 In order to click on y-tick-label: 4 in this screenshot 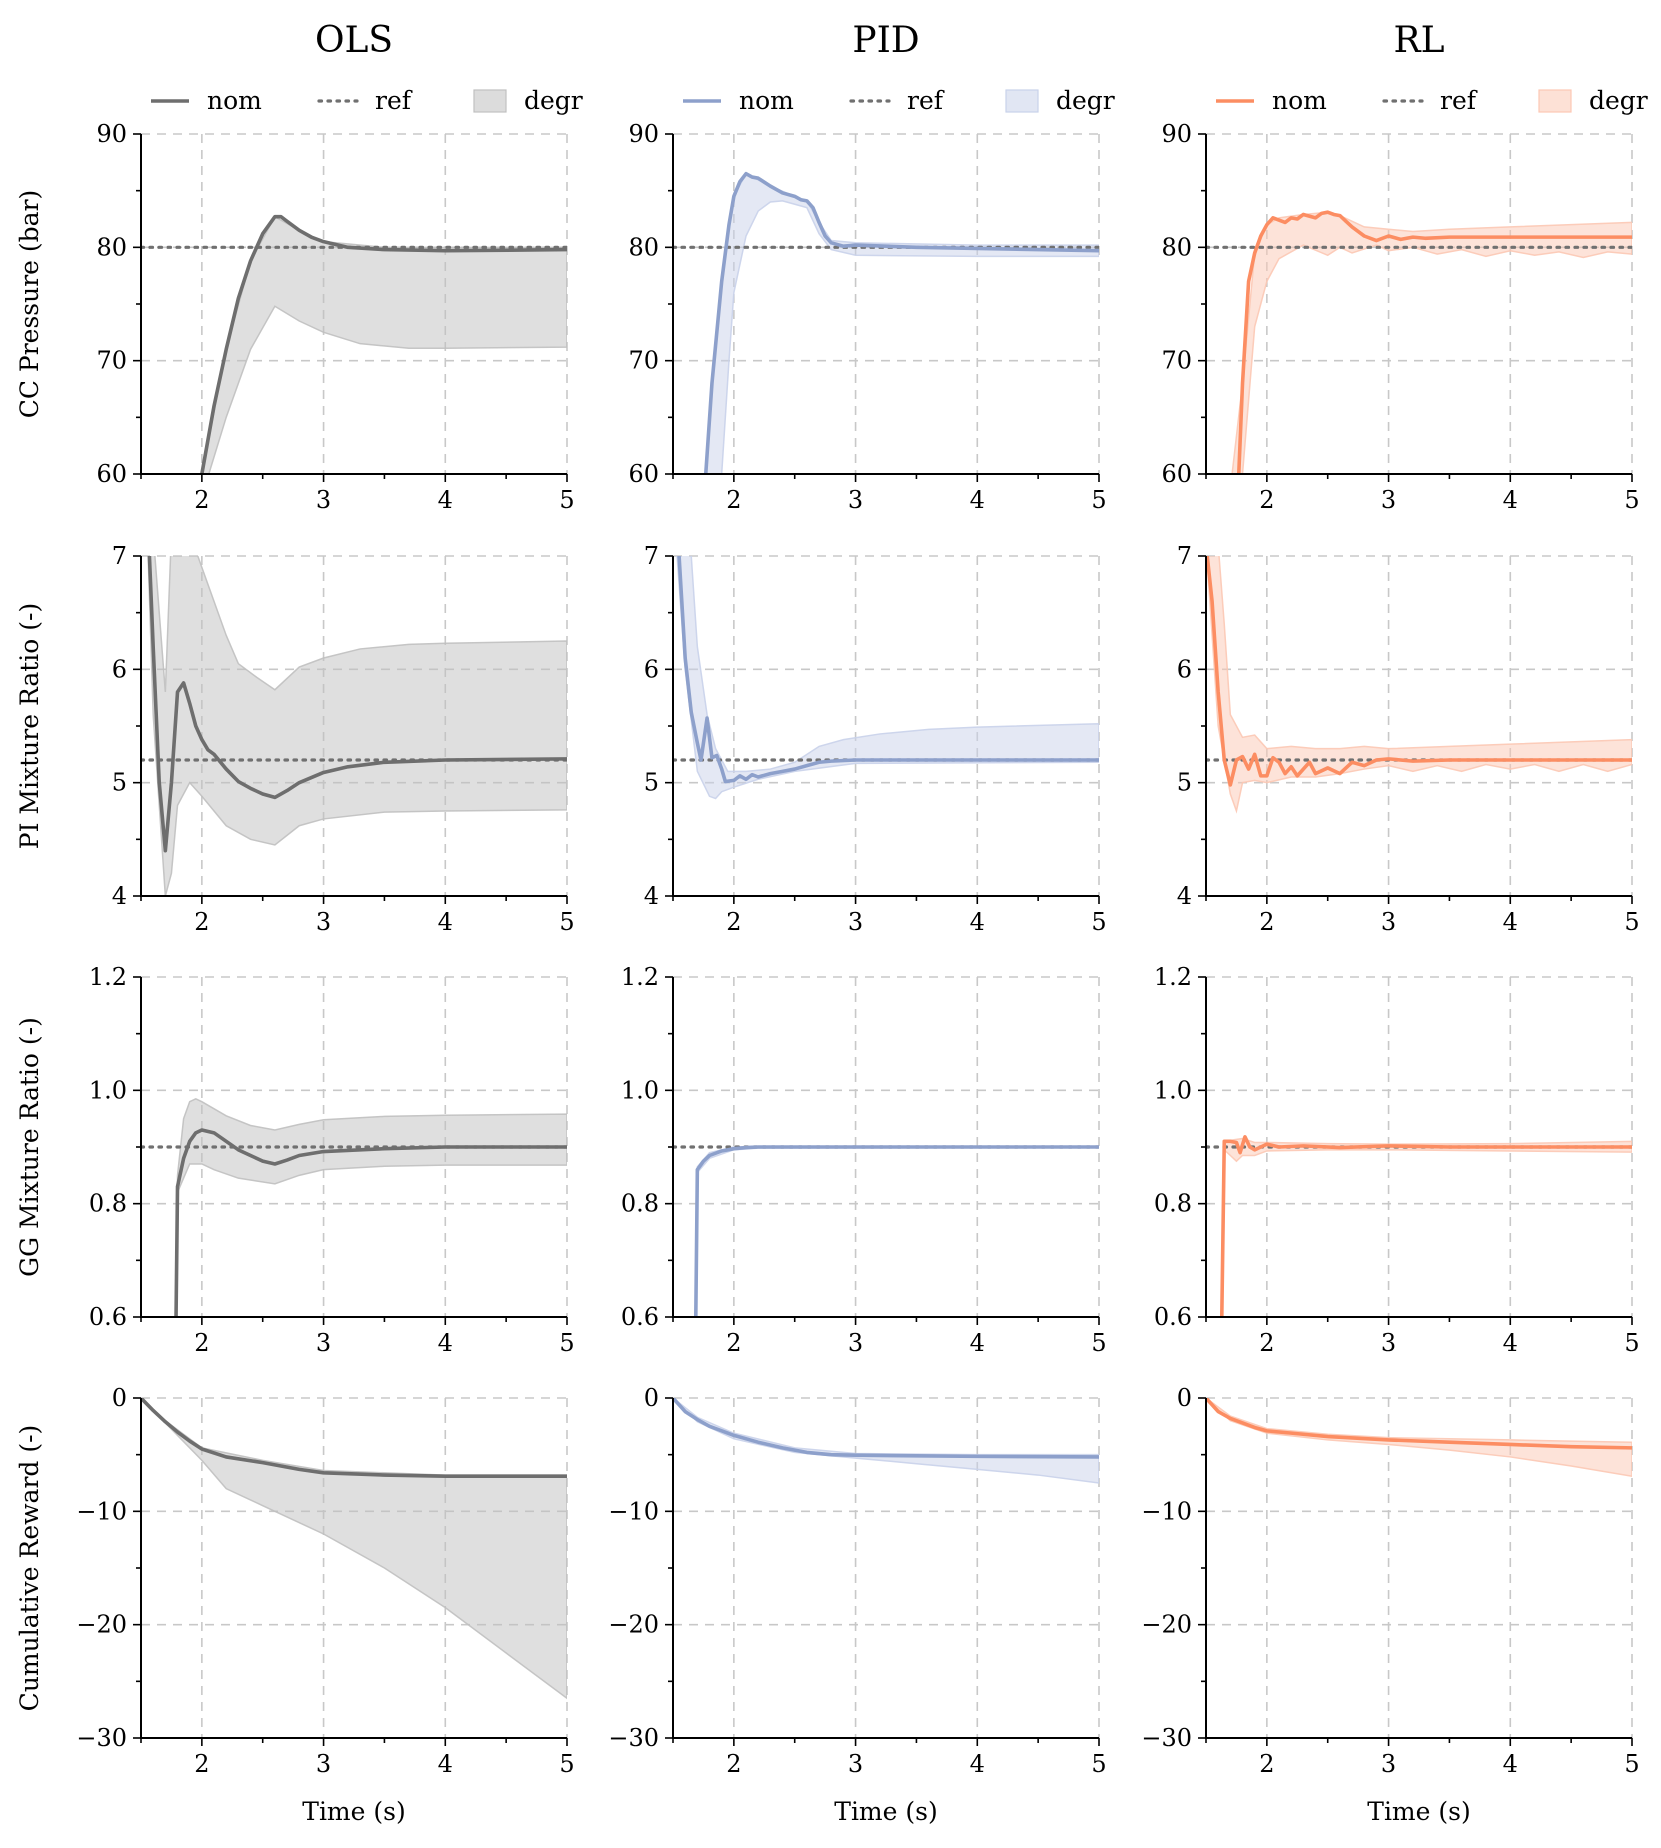, I will do `click(1184, 896)`.